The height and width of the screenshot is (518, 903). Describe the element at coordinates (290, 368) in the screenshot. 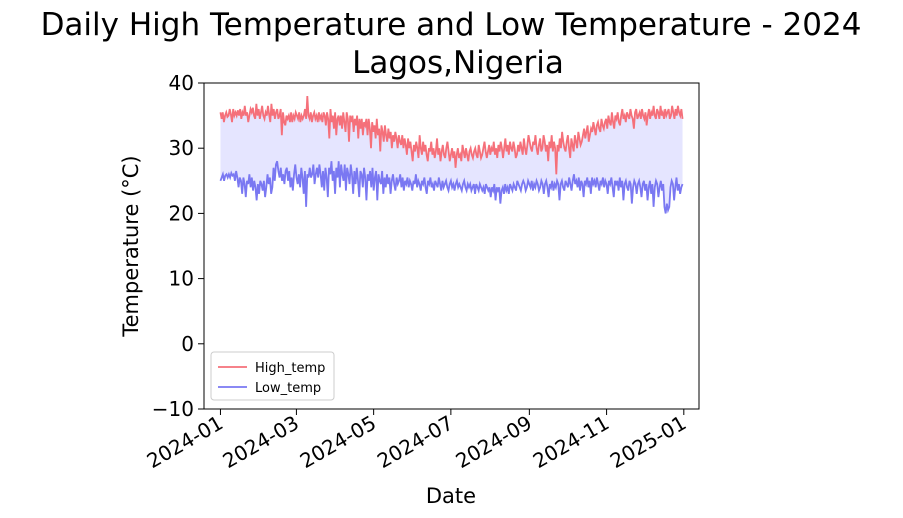

I see `legend-label-high-temp: High_temp` at that location.